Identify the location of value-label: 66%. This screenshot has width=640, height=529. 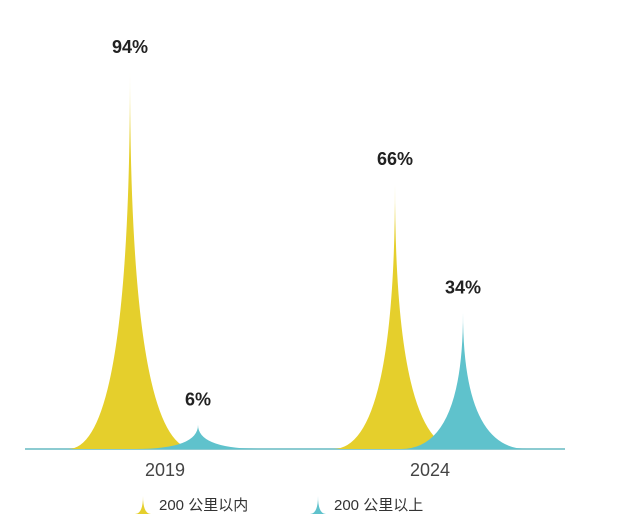
(395, 159).